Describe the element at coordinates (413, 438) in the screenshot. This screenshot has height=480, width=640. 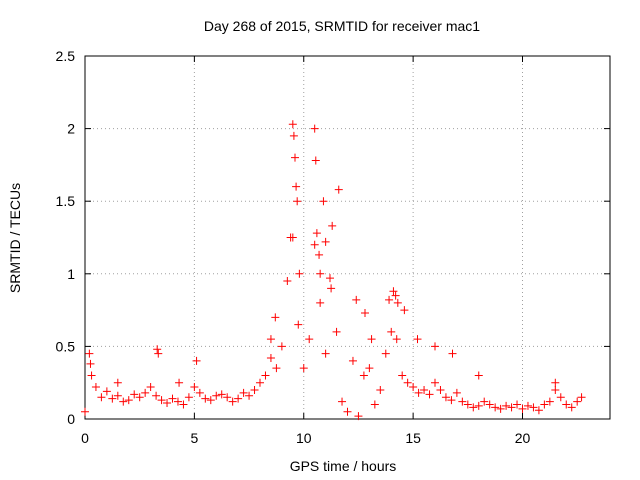
I see `x-tick-label: 15` at that location.